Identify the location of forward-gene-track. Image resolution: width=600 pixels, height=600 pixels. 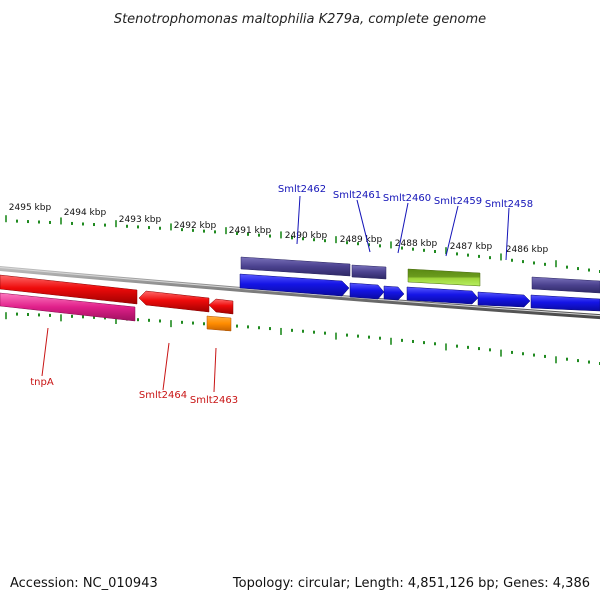
(420, 275).